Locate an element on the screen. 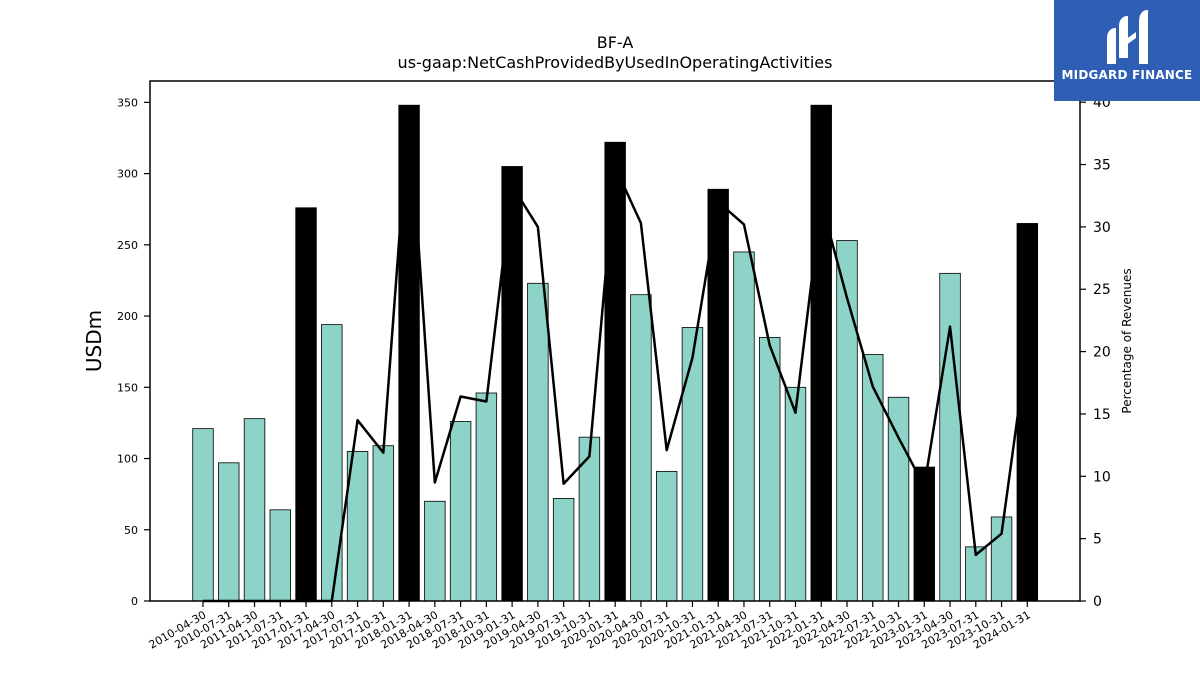  y2-tick-label: 10 is located at coordinates (1102, 477).